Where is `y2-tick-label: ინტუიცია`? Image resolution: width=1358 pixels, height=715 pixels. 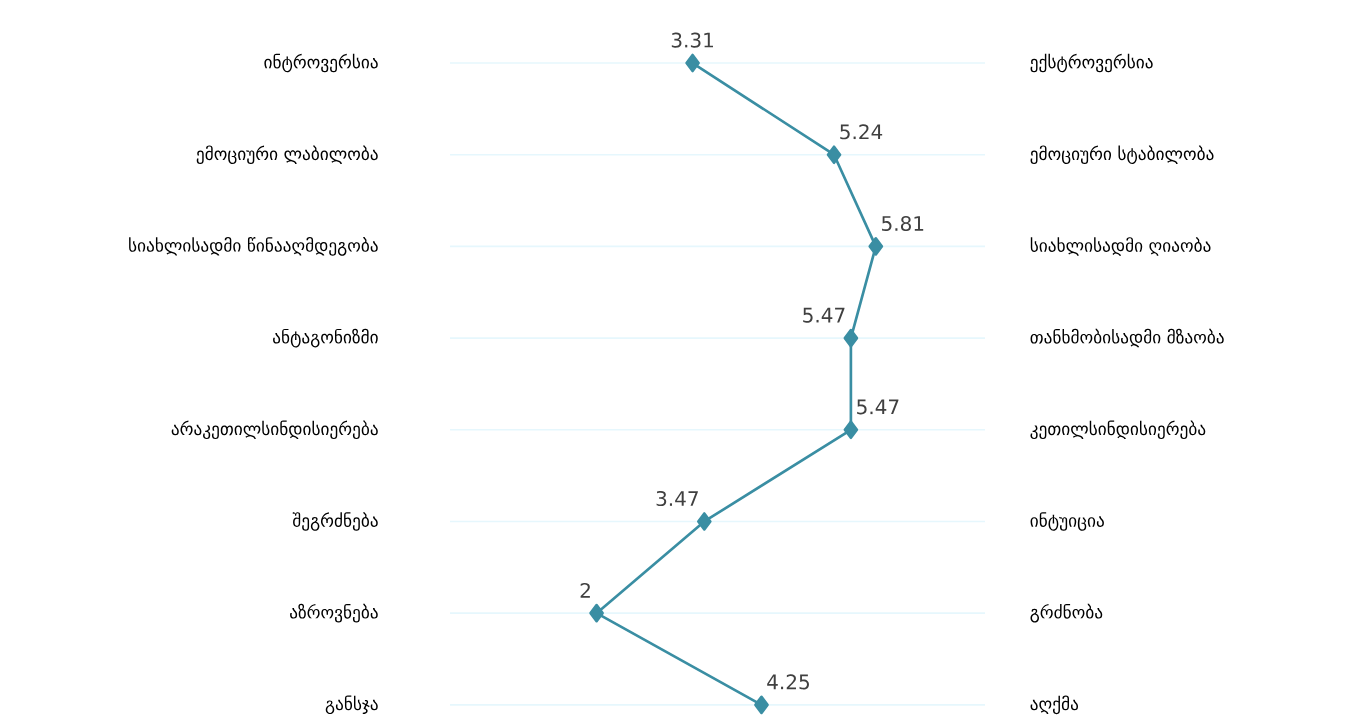
y2-tick-label: ინტუიცია is located at coordinates (1067, 521).